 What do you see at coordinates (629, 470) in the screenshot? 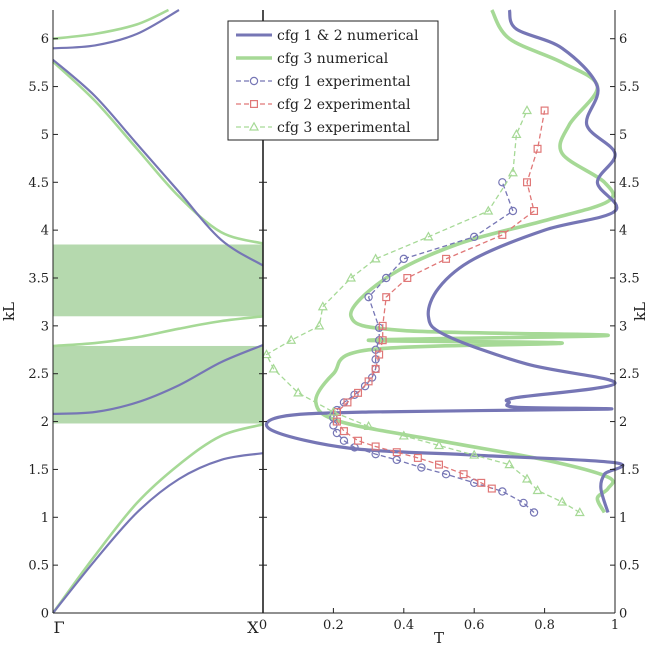
I see `right-ytick-label: 1.5` at bounding box center [629, 470].